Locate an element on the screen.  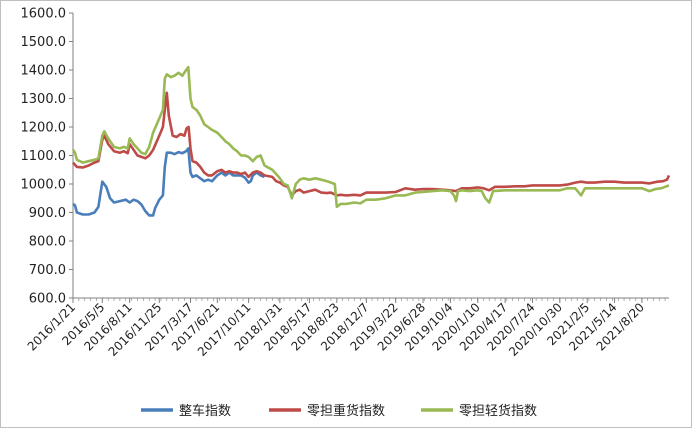
y-tick-label: 1600.0 is located at coordinates (44, 14).